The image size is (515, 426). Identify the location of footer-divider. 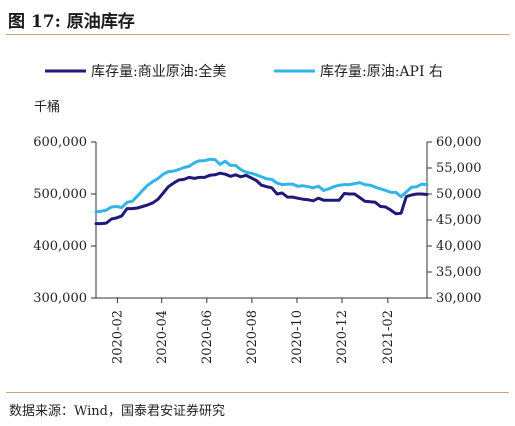
(257, 392).